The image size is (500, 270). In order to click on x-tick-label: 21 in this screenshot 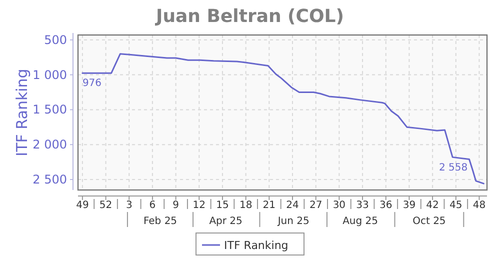, I will do `click(269, 205)`.